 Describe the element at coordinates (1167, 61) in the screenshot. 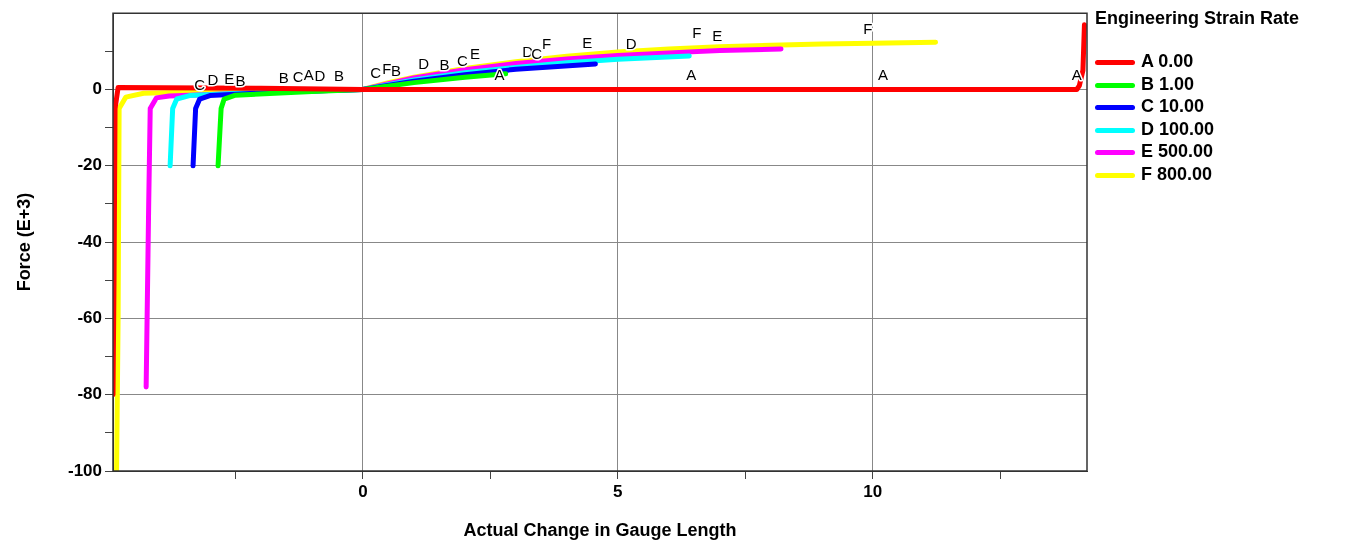

I see `legend-label: A 0.00` at that location.